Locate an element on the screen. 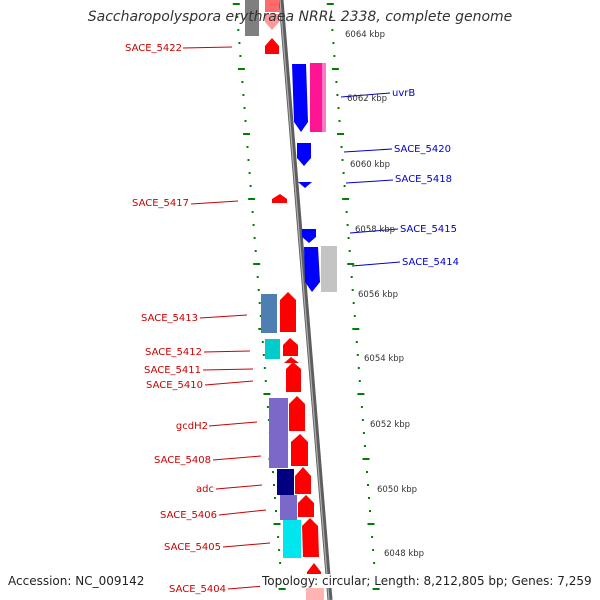 Image resolution: width=600 pixels, height=600 pixels. kbp-label: 6062 kbp is located at coordinates (367, 99).